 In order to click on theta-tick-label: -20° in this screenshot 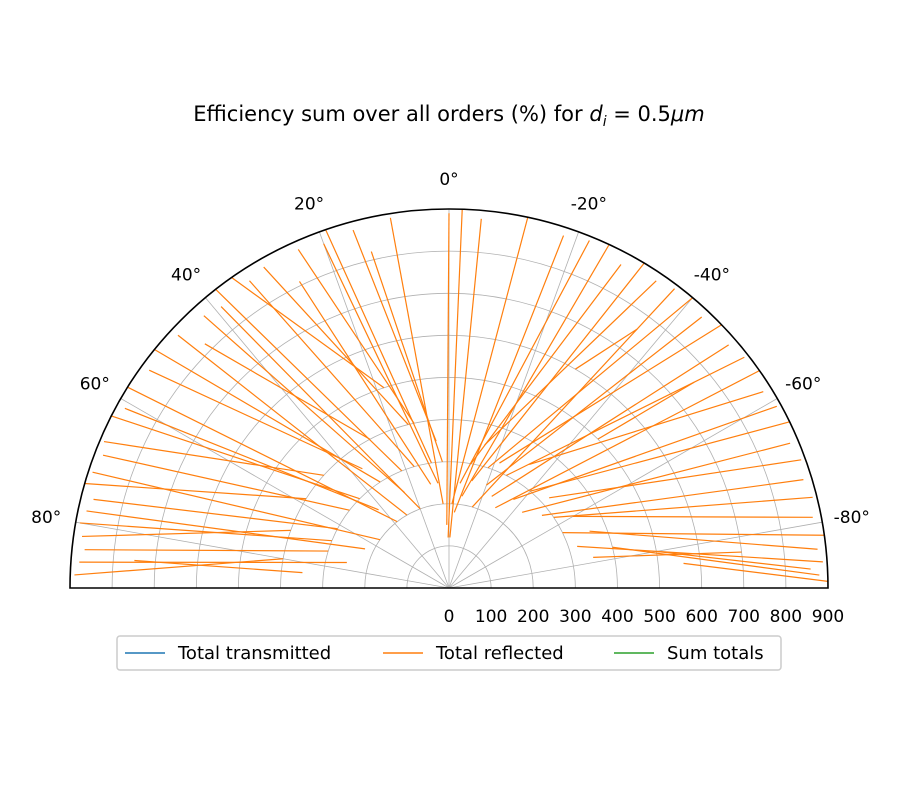, I will do `click(589, 205)`.